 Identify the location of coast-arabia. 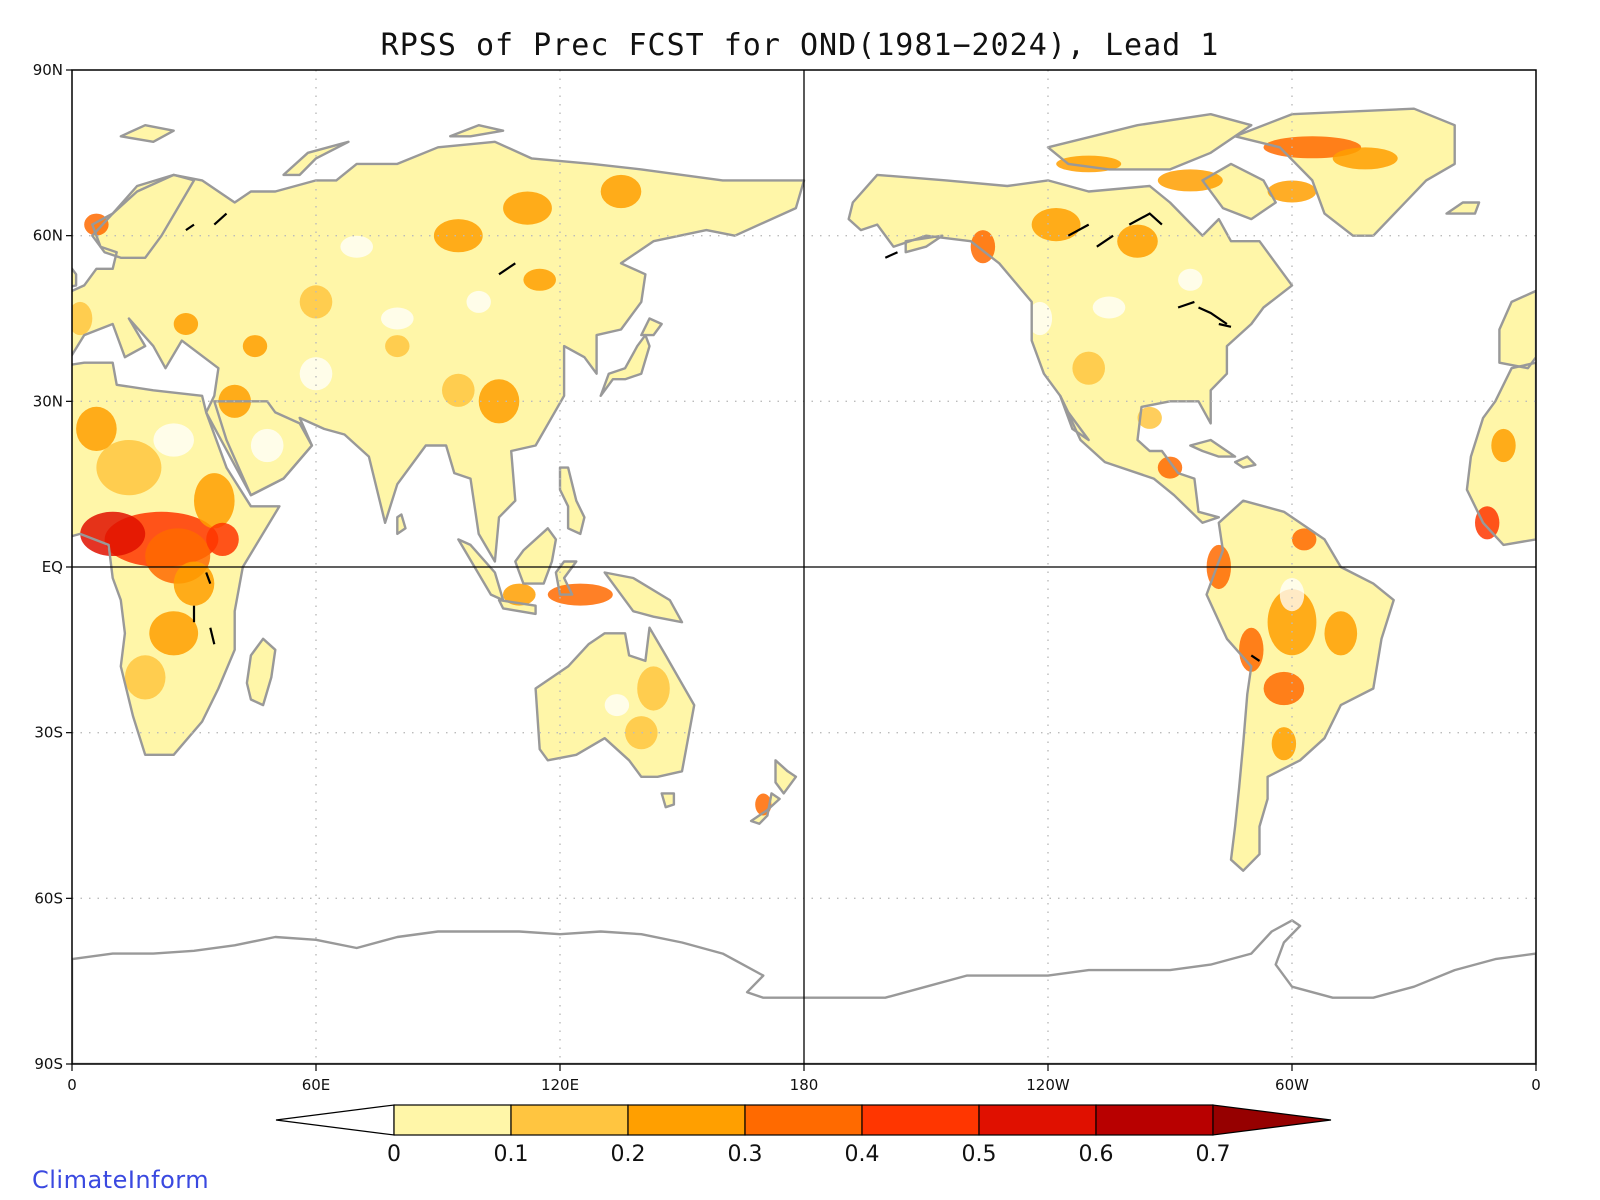
(263, 448).